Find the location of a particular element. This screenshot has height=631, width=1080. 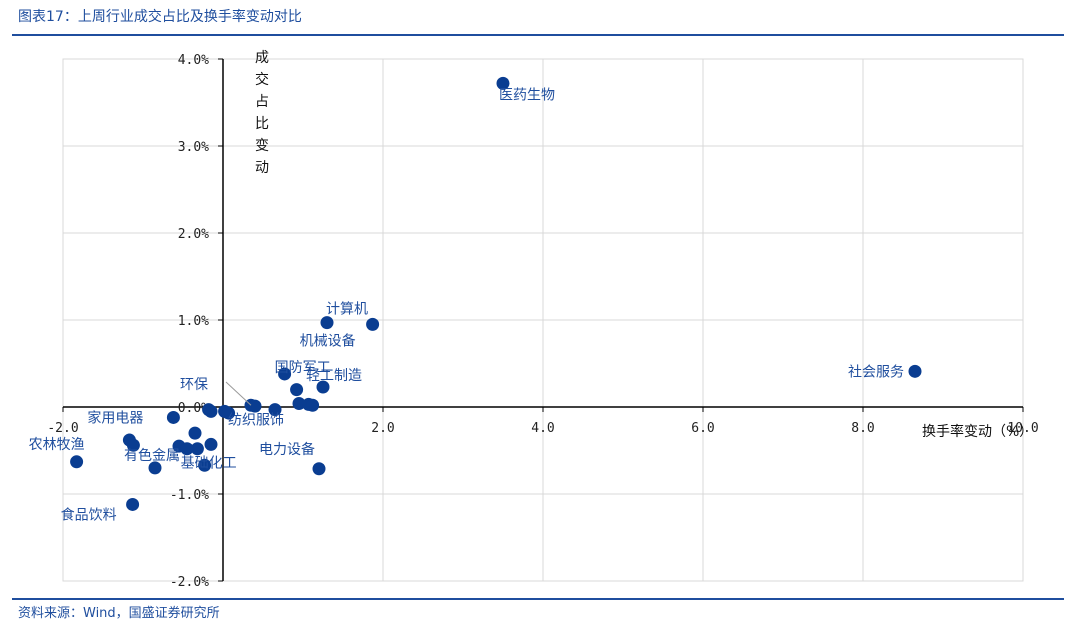

chart-title: 图表17：上周行业成交占比及换手率变动对比 is located at coordinates (160, 17).